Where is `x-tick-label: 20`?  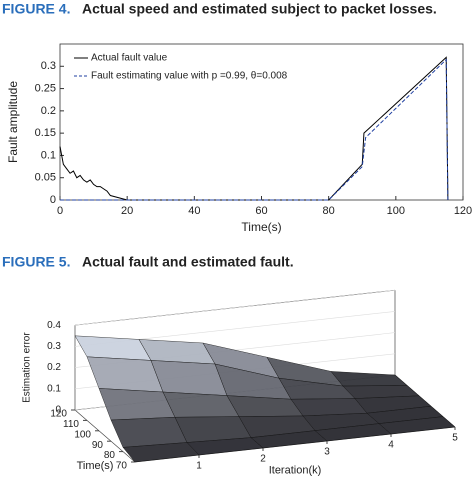 x-tick-label: 20 is located at coordinates (127, 211).